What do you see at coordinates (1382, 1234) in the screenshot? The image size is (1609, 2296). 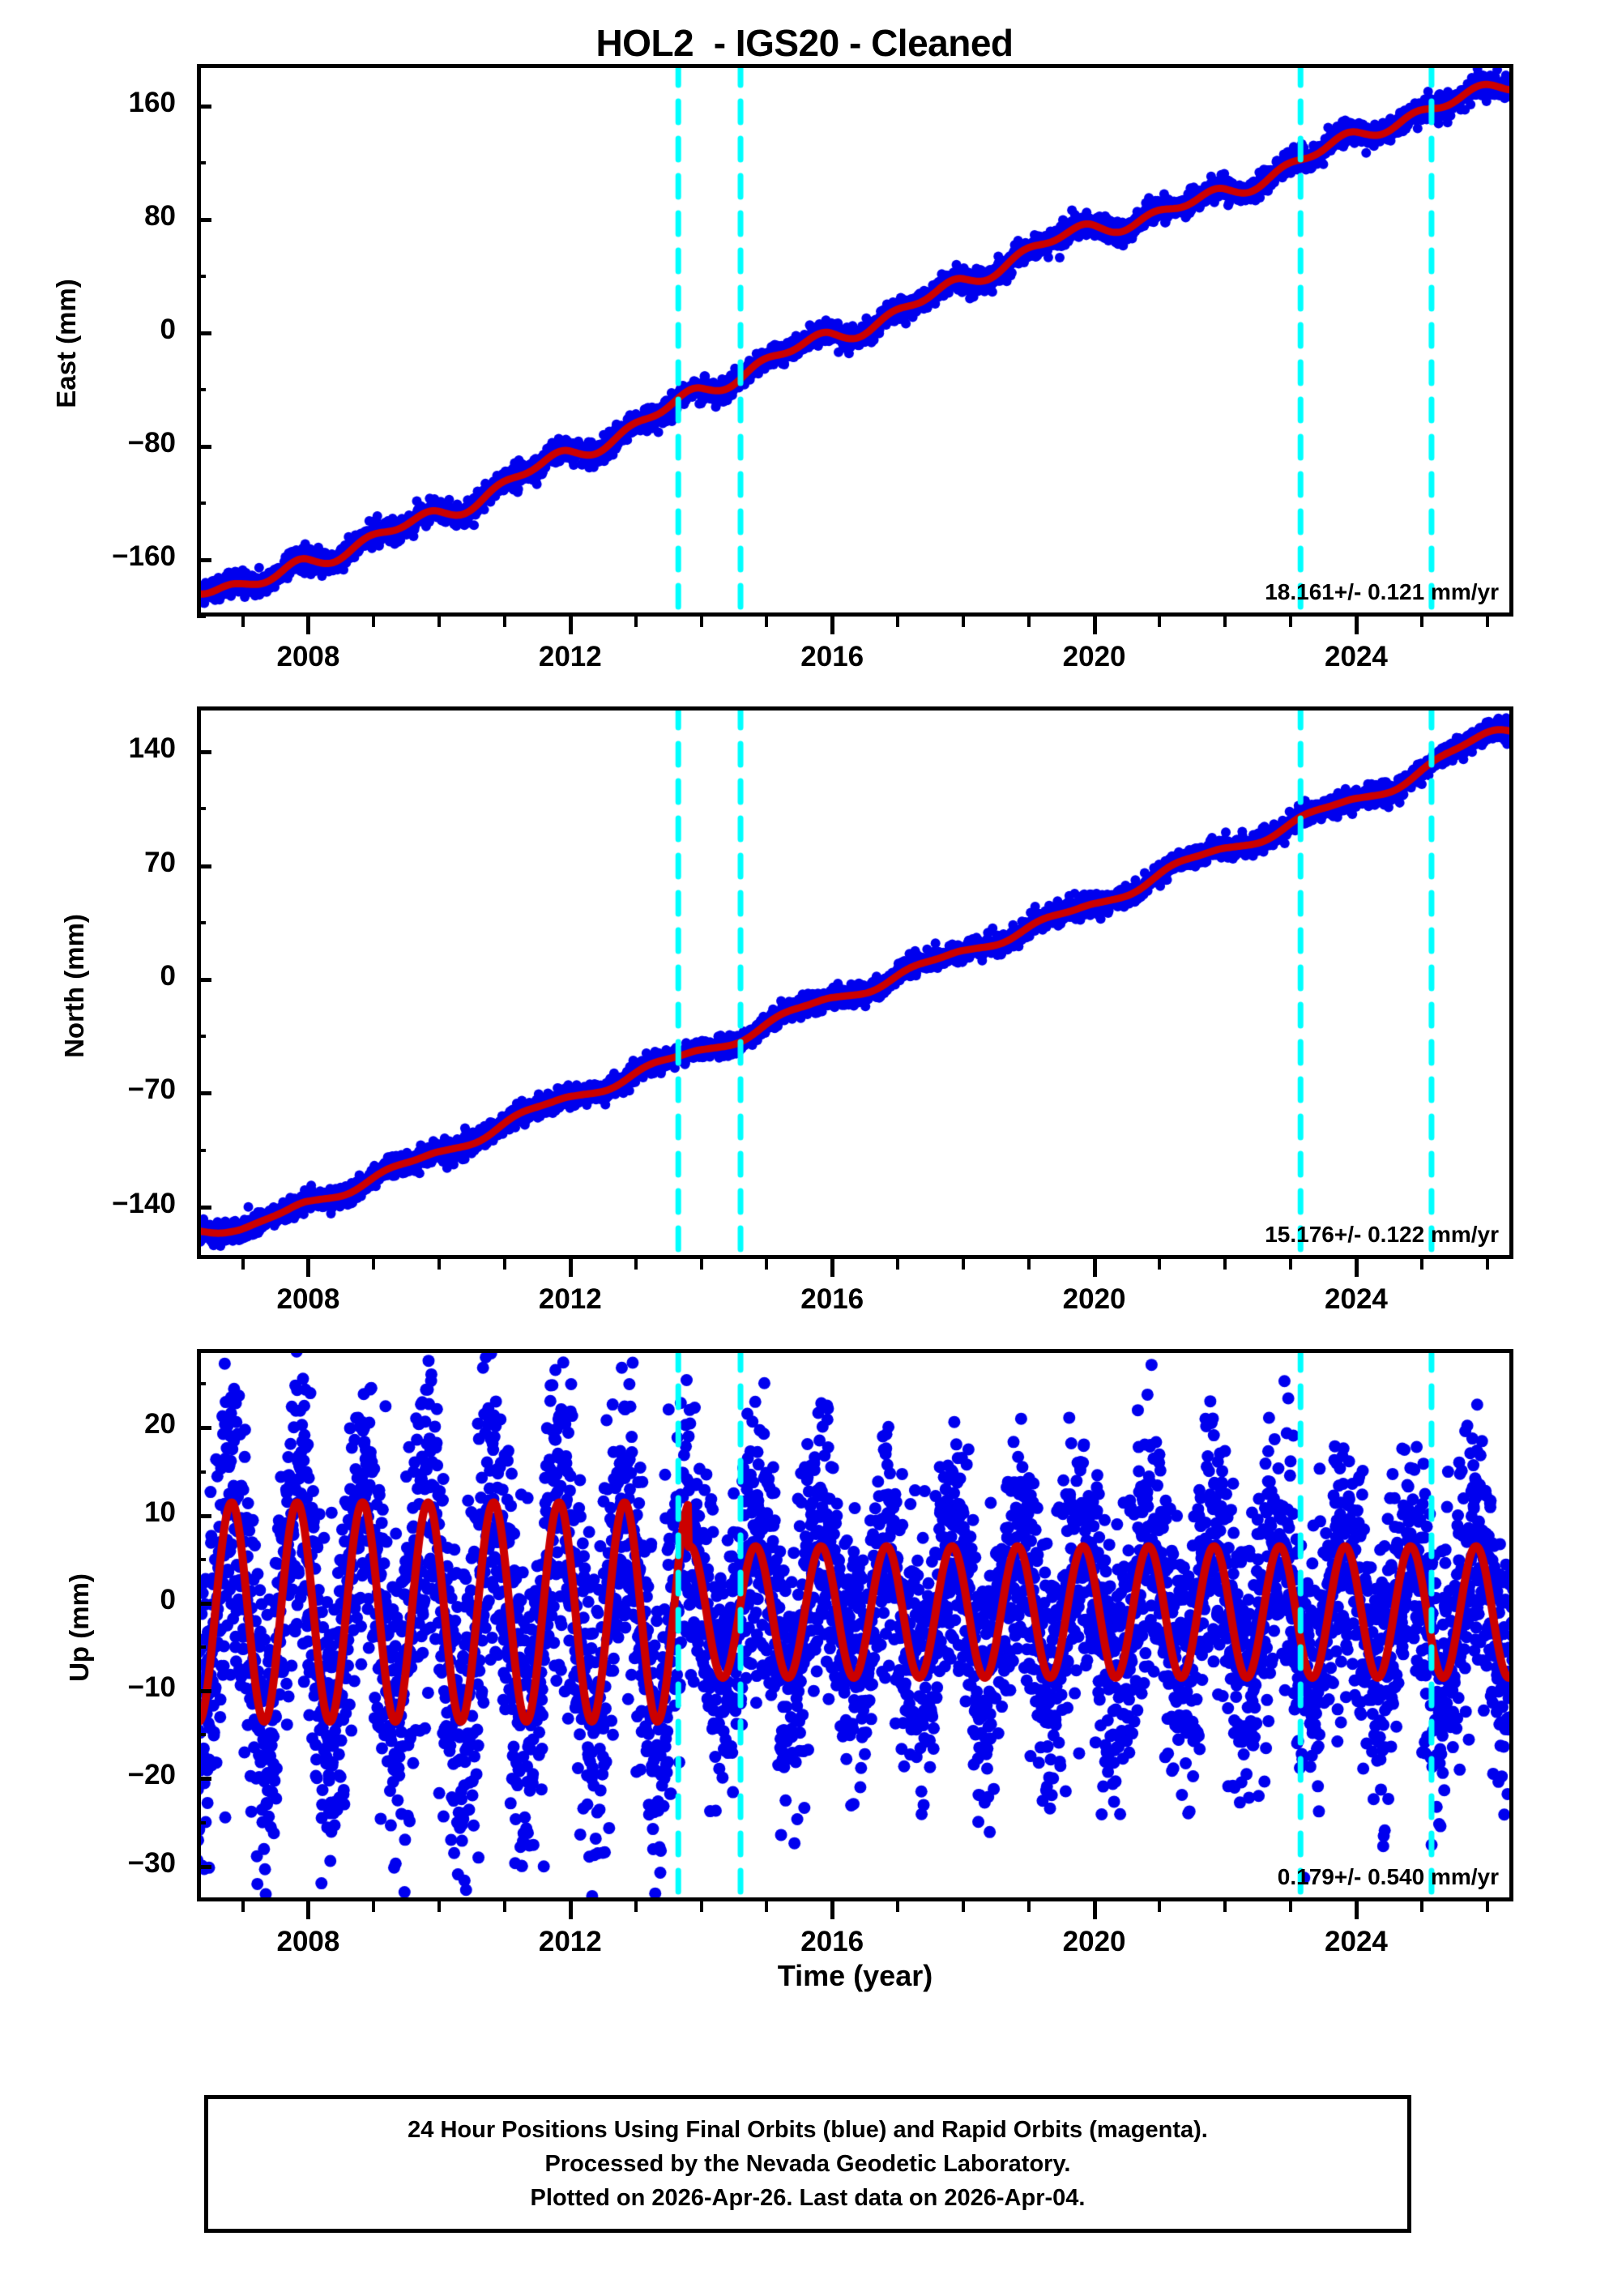 I see `north-rate-label: 15.176+/- 0.122 mm/yr` at bounding box center [1382, 1234].